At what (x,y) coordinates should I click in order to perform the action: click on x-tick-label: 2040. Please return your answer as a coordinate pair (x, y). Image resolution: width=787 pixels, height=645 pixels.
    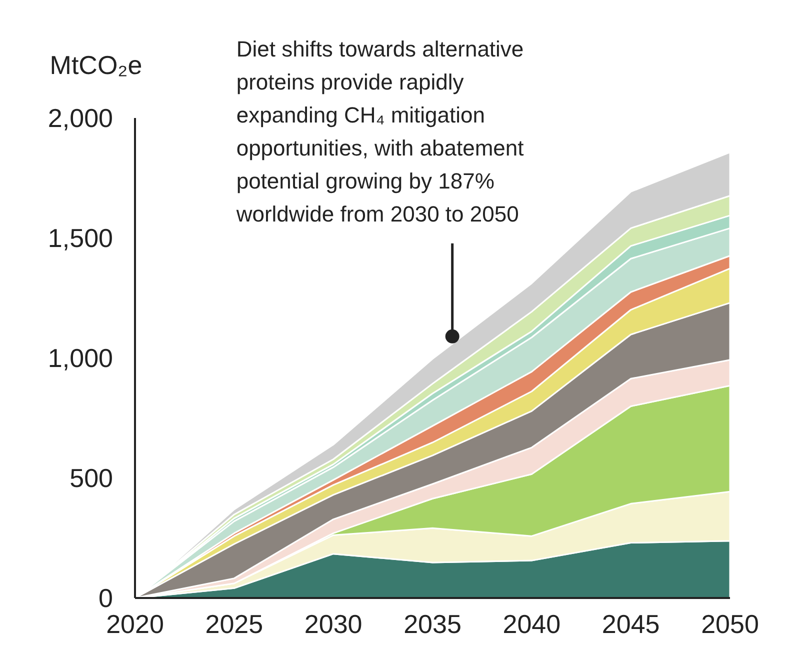
    Looking at the image, I should click on (531, 624).